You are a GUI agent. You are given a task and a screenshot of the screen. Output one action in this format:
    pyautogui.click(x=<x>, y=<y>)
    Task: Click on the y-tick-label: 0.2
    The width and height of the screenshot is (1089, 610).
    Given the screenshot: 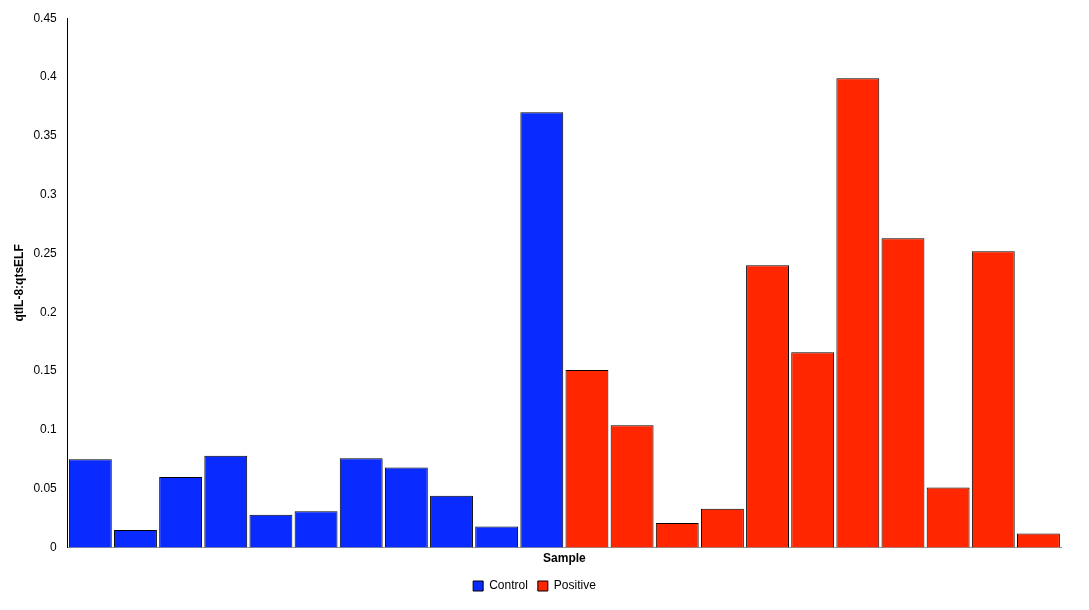 What is the action you would take?
    pyautogui.click(x=49, y=311)
    